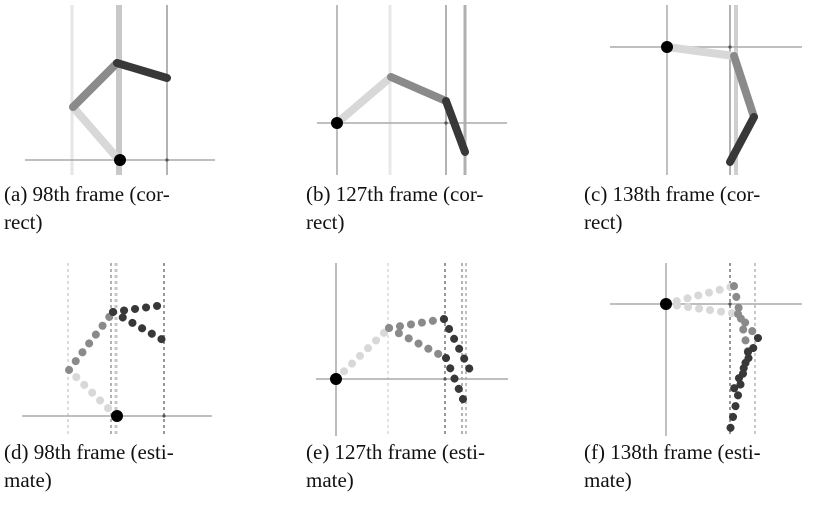 This screenshot has width=834, height=512. What do you see at coordinates (425, 208) in the screenshot?
I see `caption-b: (b) 127th frame (cor- rect)` at bounding box center [425, 208].